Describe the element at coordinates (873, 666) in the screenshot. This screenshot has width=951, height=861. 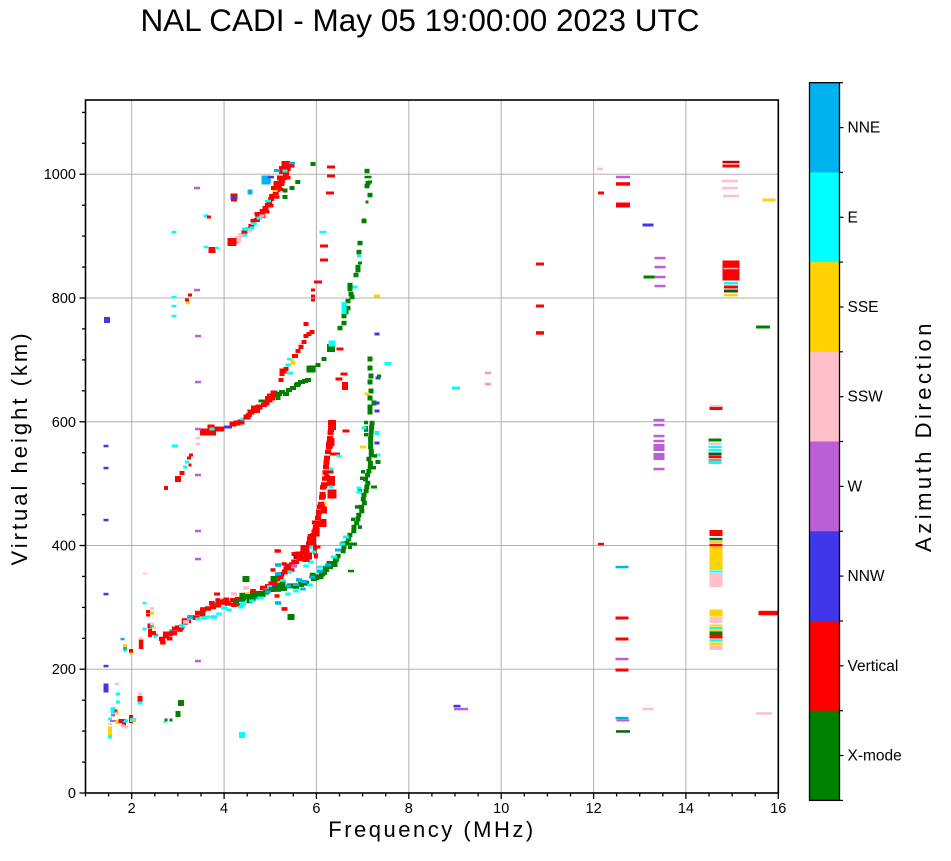
I see `svg-text: Vertical` at that location.